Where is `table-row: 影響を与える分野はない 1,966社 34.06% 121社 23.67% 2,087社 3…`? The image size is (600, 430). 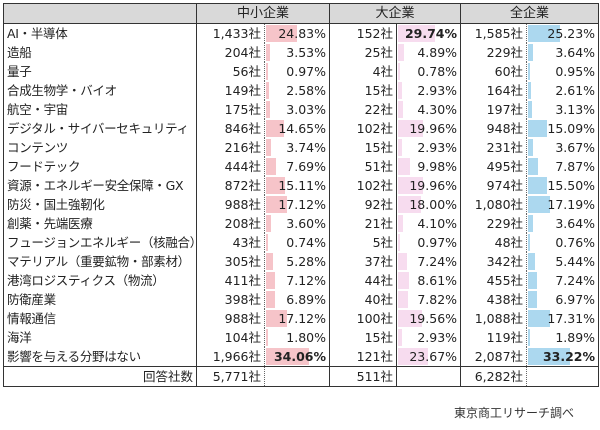
table-row: 影響を与える分野はない 1,966社 34.06% 121社 23.67% 2,087社 3… is located at coordinates (301, 357).